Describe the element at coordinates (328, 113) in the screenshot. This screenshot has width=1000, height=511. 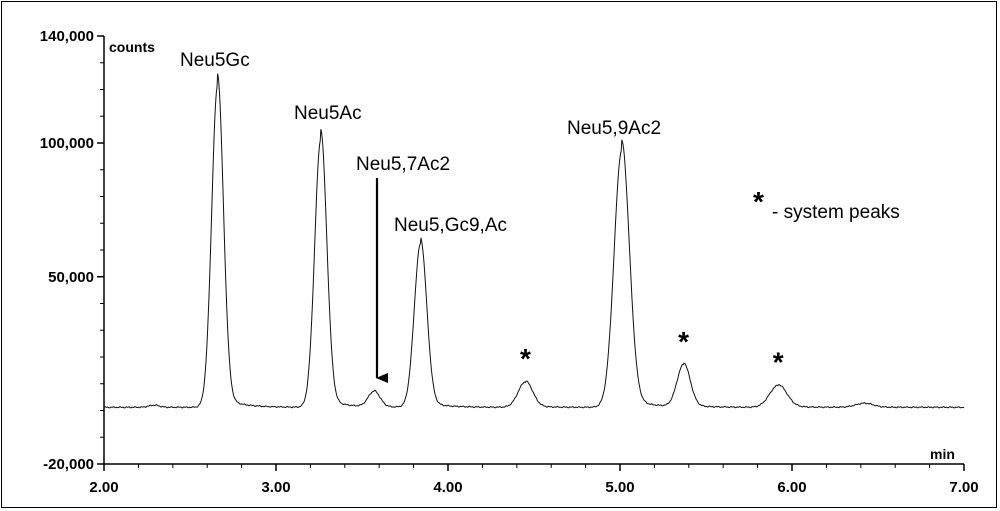
I see `peak-label-neu5ac: Neu5Ac` at that location.